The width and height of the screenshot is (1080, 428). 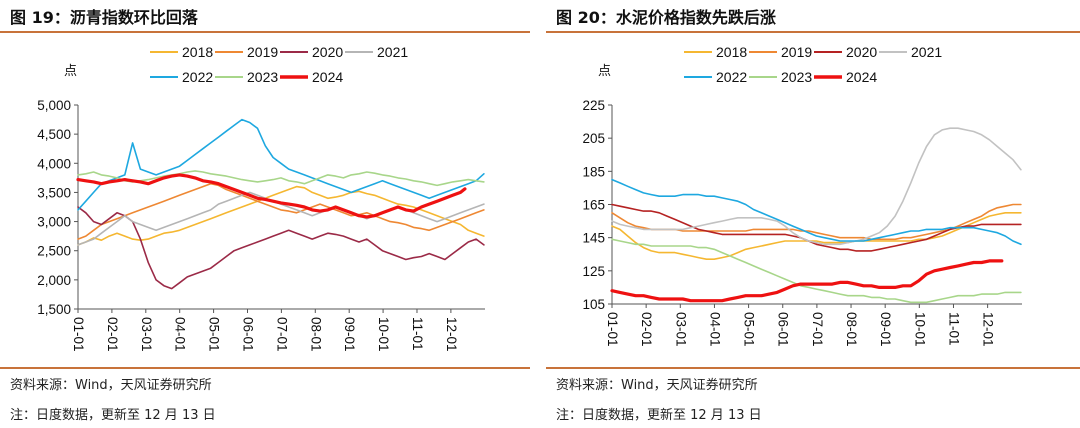 What do you see at coordinates (593, 304) in the screenshot?
I see `y-tick-label: 105` at bounding box center [593, 304].